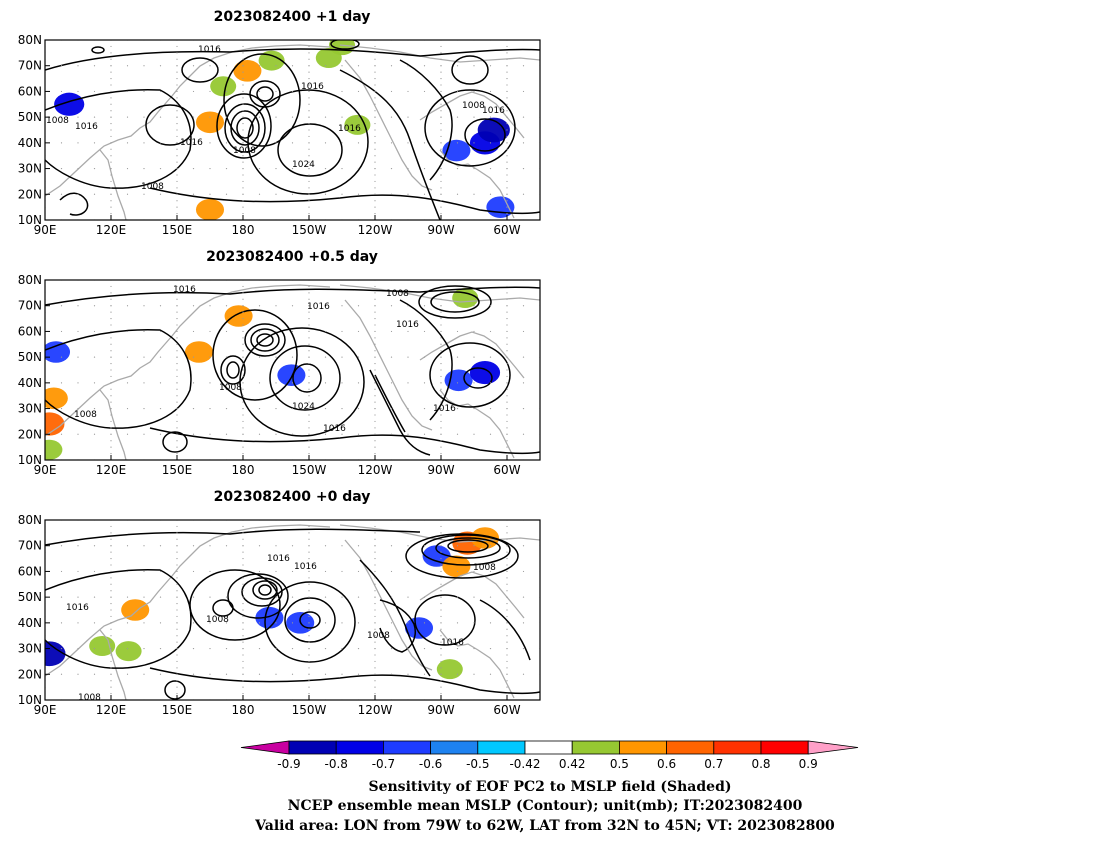  Describe the element at coordinates (303, 407) in the screenshot. I see `contour-label: 1024` at that location.